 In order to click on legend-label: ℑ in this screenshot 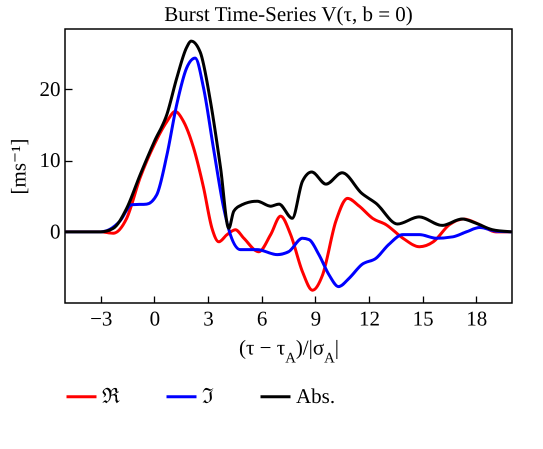, I will do `click(208, 396)`.